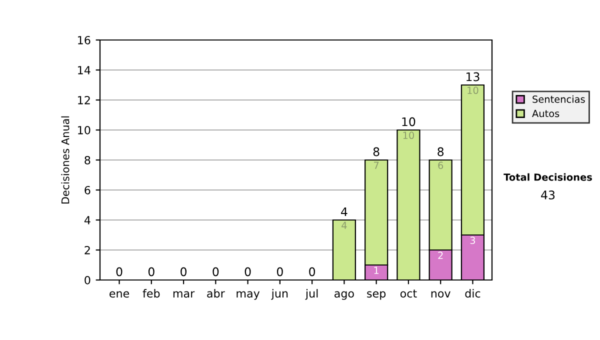 The image size is (600, 340). What do you see at coordinates (151, 293) in the screenshot?
I see `x-tick-label: feb` at bounding box center [151, 293].